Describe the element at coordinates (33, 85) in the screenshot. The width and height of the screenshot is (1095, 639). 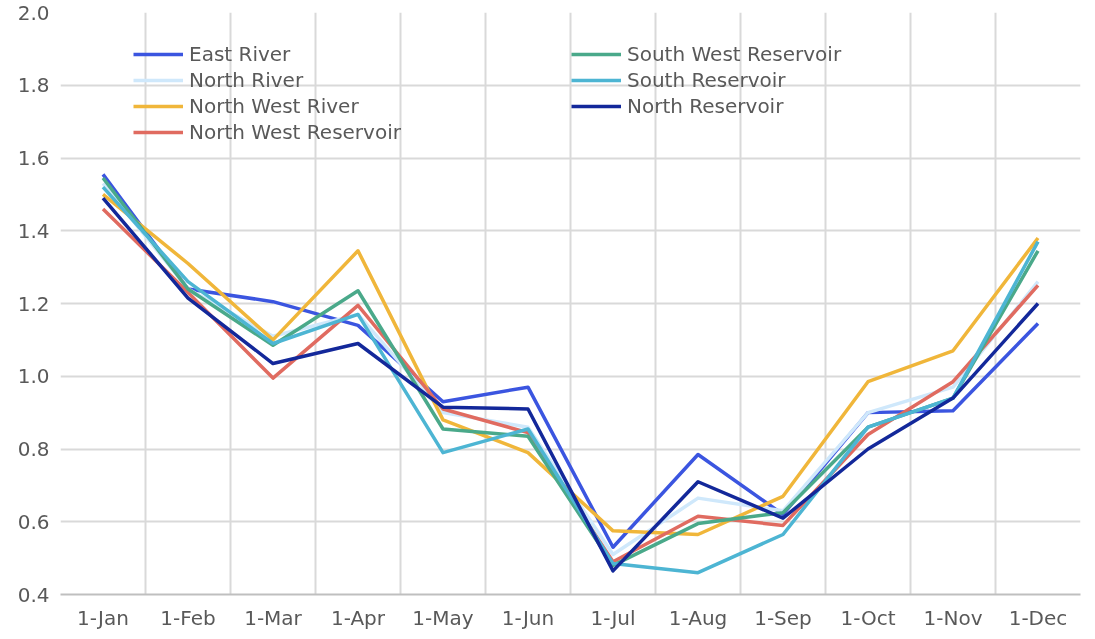
I see `y-tick-label: 1.8` at that location.